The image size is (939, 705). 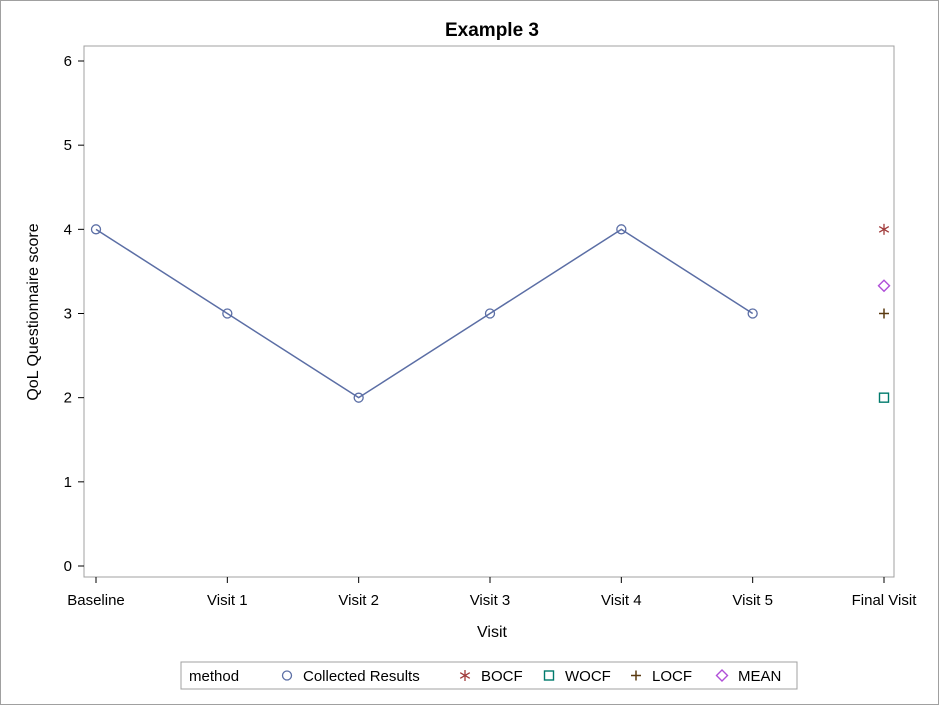 I want to click on y-axis: 0 1 2 3 4 5 6, so click(x=74, y=314).